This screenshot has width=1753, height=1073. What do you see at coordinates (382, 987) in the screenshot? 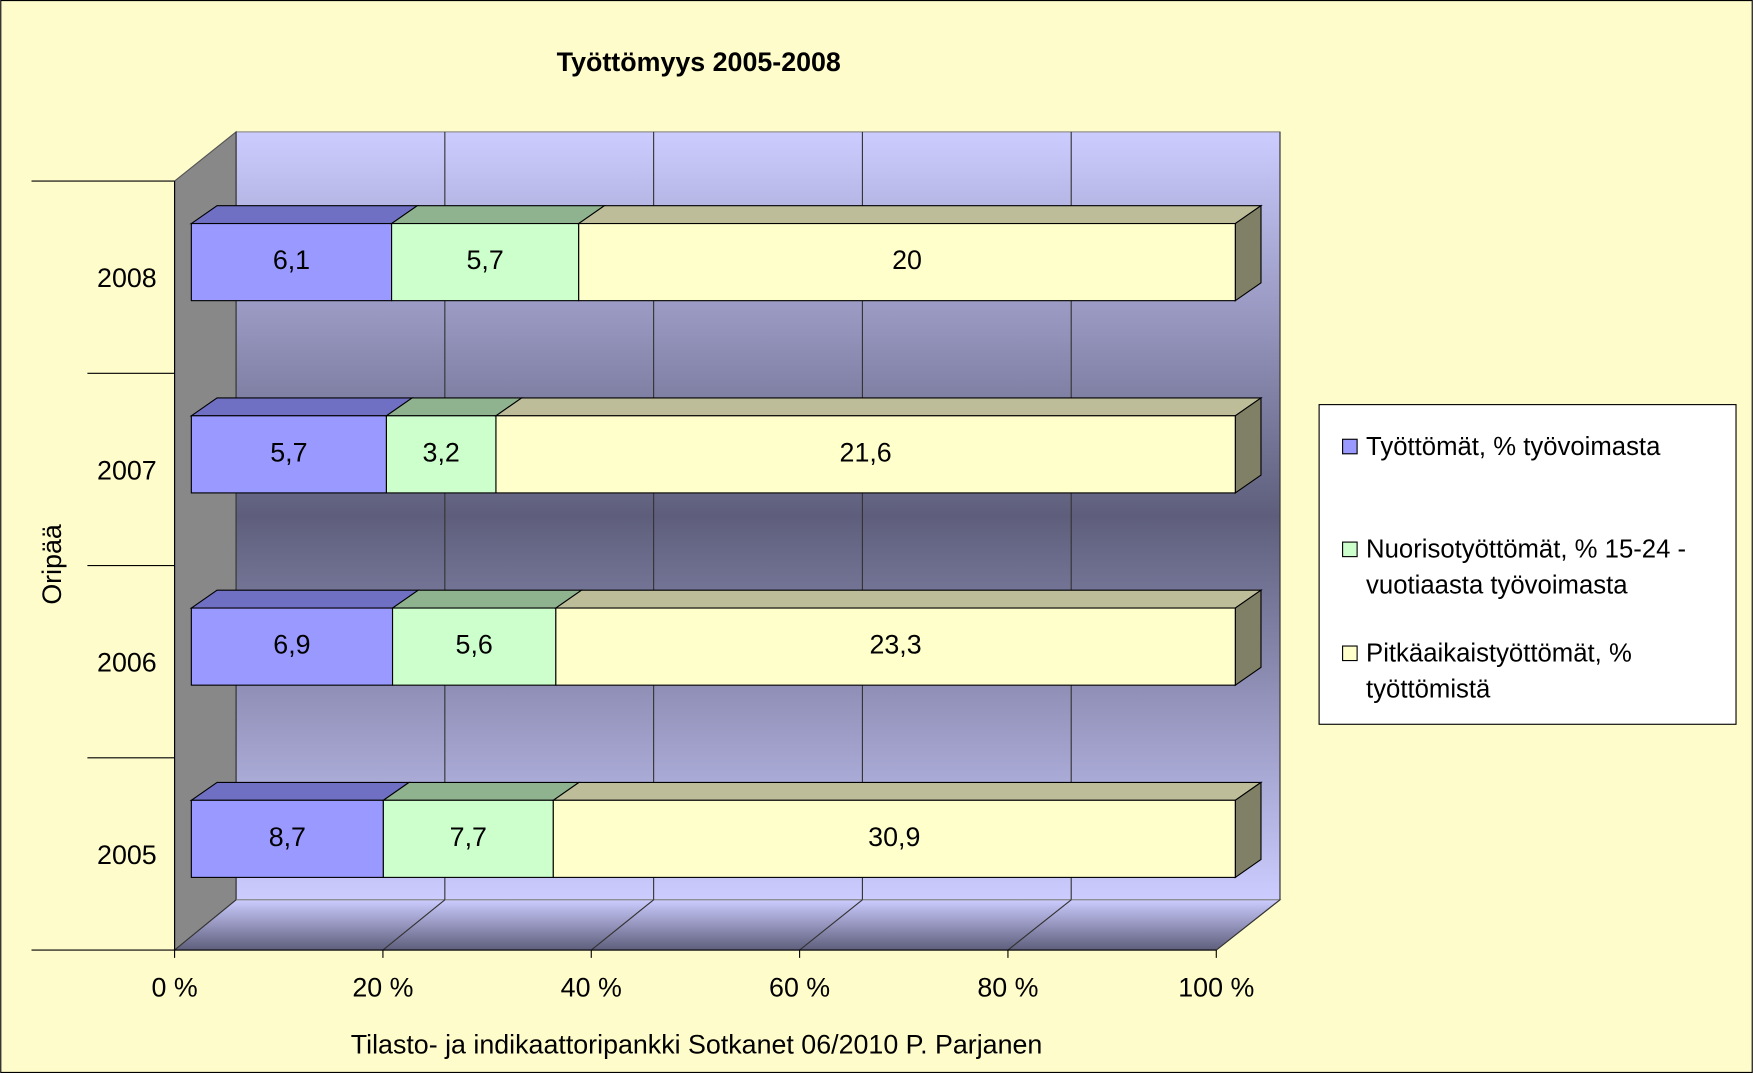
I see `x-tick-label: 20 %` at bounding box center [382, 987].